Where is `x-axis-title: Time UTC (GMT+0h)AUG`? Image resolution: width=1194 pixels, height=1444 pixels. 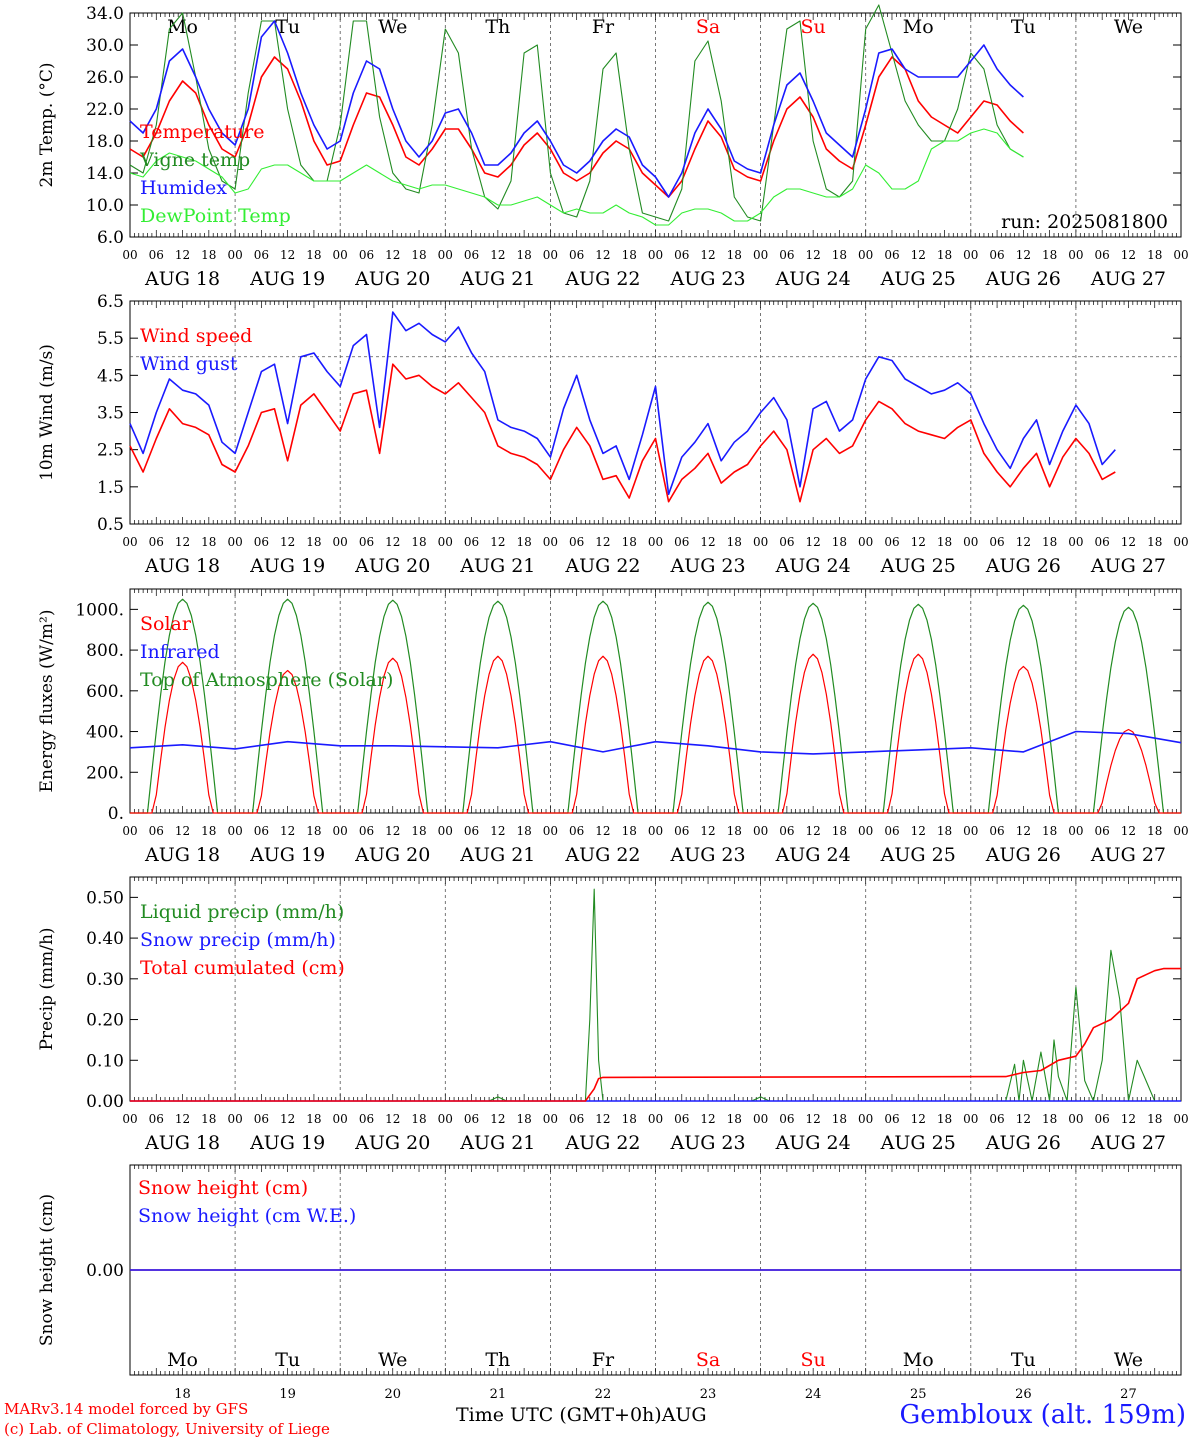
x-axis-title: Time UTC (GMT+0h)AUG is located at coordinates (581, 1415).